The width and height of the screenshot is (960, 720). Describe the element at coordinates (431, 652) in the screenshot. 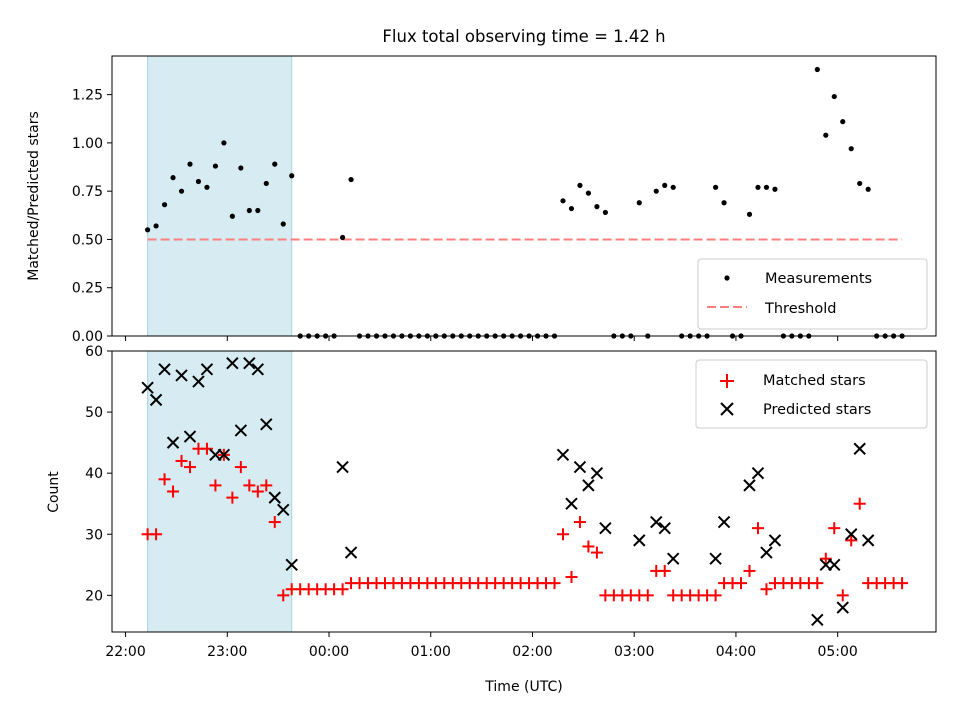

I see `x-tick-label: 01:00` at that location.